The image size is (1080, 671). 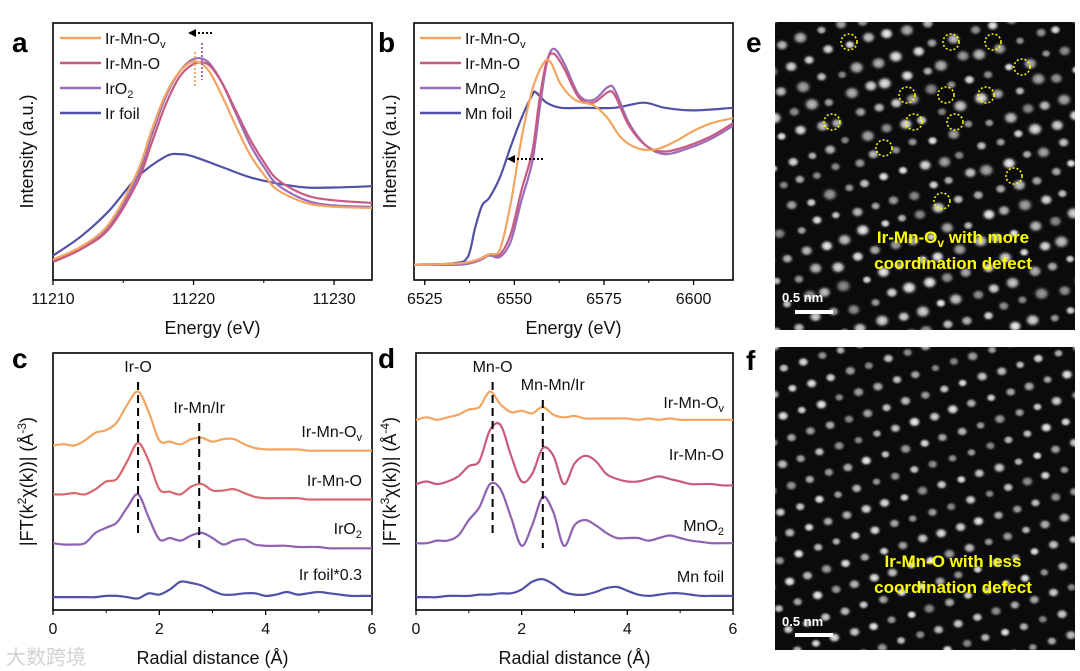 What do you see at coordinates (389, 481) in the screenshot?
I see `y-axis-label: |FT(k3χ(k))| (Å-4)` at bounding box center [389, 481].